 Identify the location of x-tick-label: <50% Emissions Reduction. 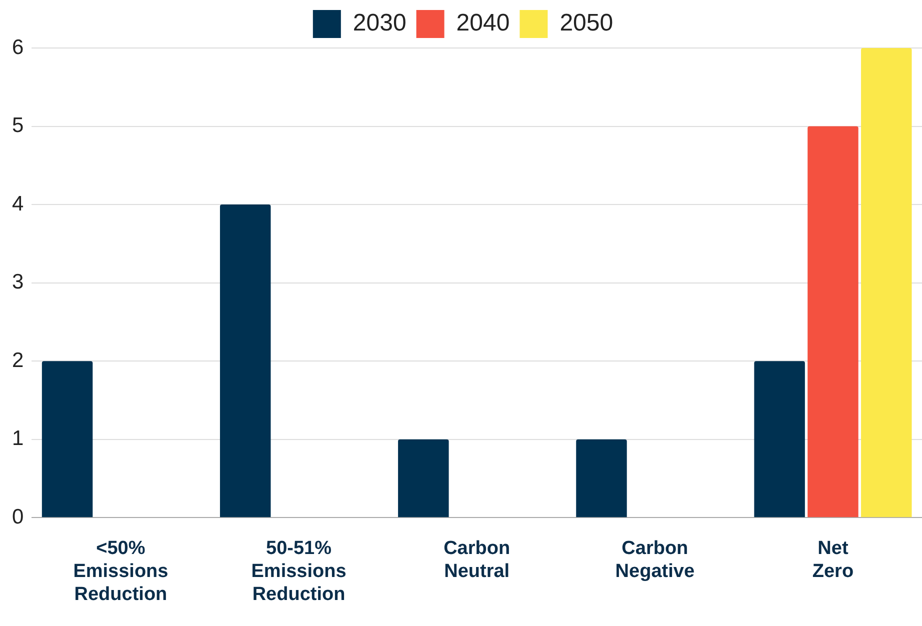
(120, 571).